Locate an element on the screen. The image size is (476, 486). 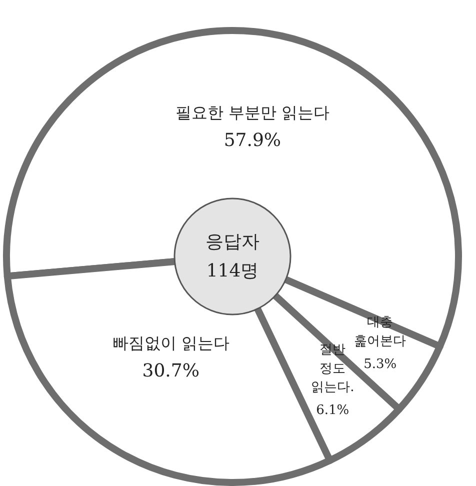
data-label: 30.7% is located at coordinates (171, 371).